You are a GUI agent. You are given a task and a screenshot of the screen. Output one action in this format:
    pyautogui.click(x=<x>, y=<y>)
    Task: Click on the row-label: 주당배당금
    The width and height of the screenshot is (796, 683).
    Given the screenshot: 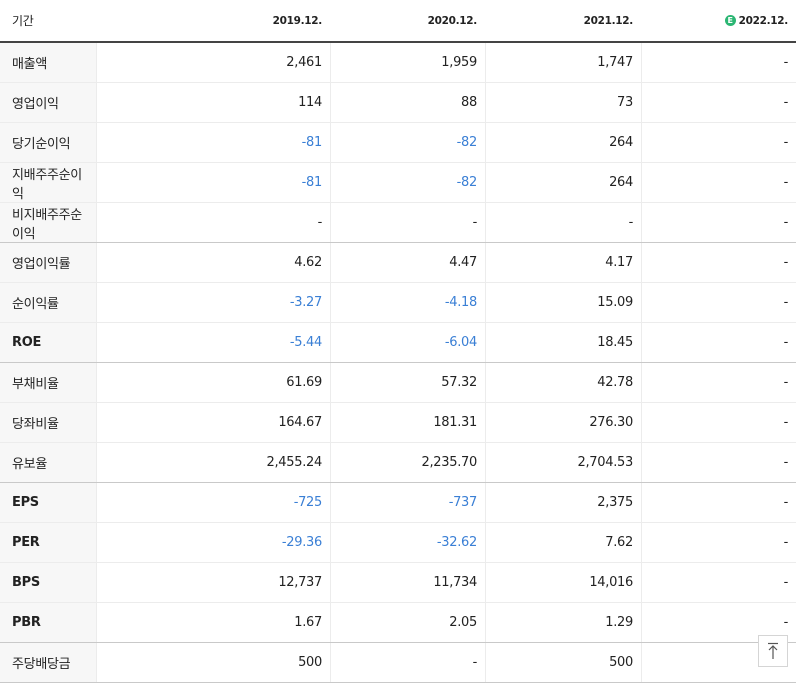 What is the action you would take?
    pyautogui.click(x=48, y=662)
    